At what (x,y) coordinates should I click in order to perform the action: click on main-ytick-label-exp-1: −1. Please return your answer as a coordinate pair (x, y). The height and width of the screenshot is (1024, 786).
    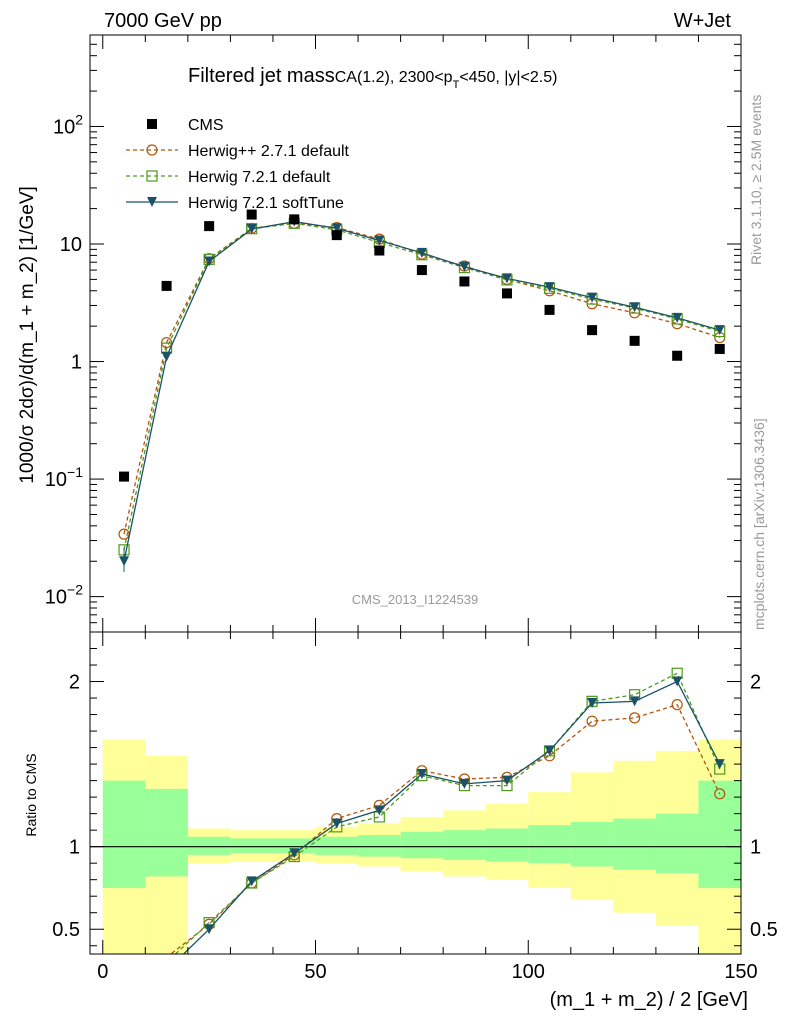
    Looking at the image, I should click on (75, 472).